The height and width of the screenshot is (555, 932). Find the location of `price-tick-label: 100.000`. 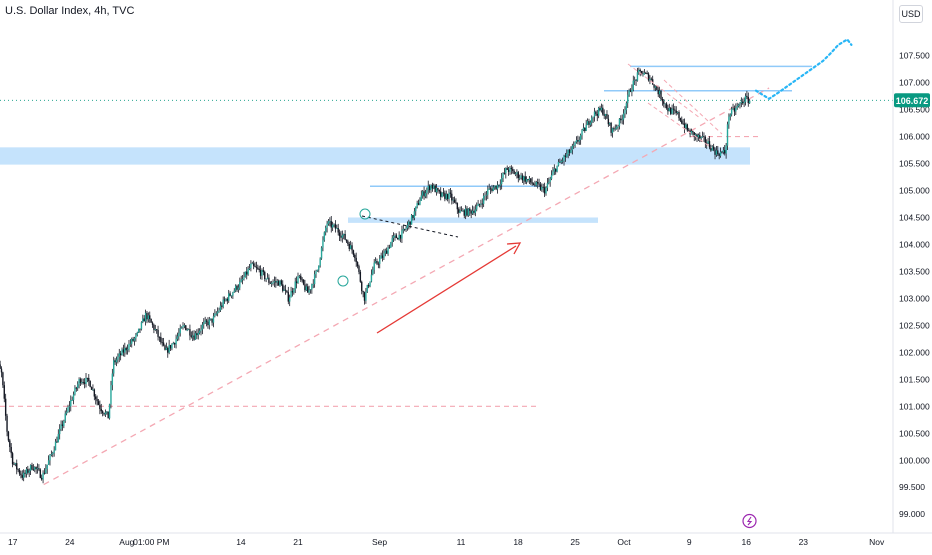

price-tick-label: 100.000 is located at coordinates (914, 460).